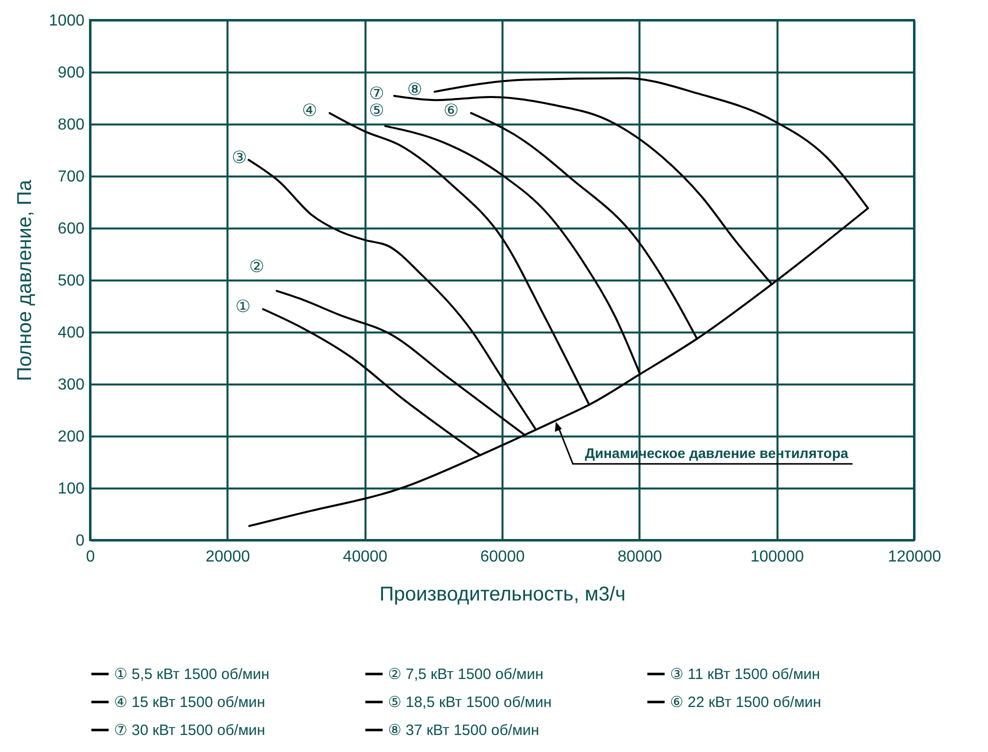  I want to click on annotation: ②, so click(256, 267).